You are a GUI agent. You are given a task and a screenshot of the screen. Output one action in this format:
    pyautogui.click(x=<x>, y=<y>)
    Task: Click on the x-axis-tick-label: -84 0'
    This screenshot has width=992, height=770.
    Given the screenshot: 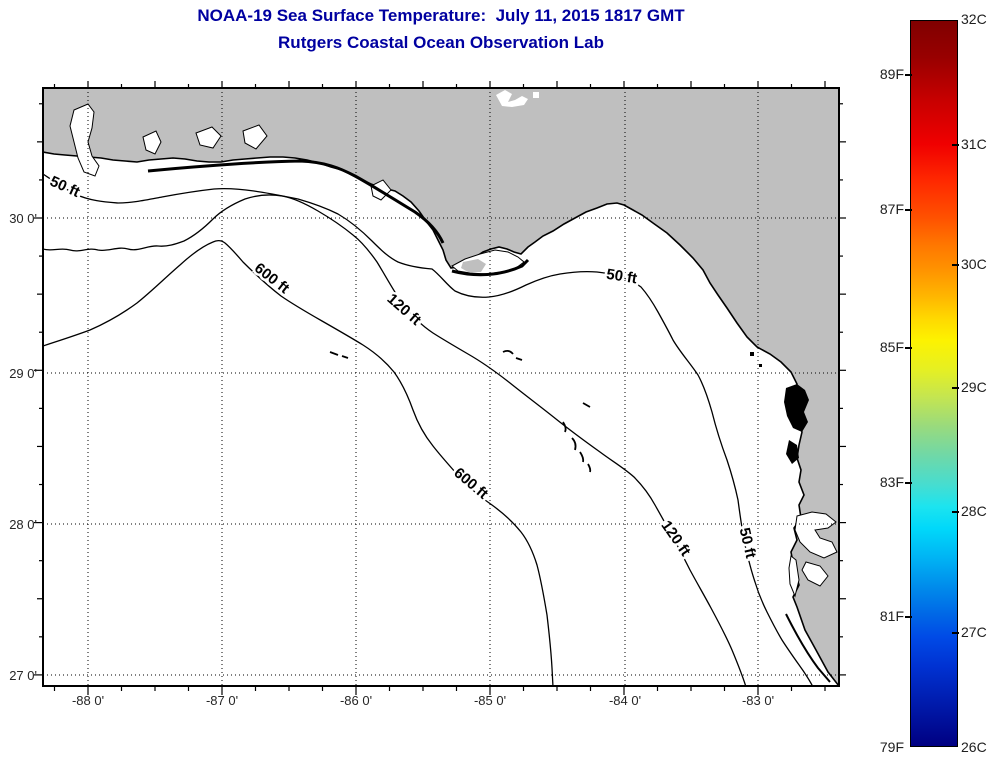 What is the action you would take?
    pyautogui.click(x=625, y=700)
    